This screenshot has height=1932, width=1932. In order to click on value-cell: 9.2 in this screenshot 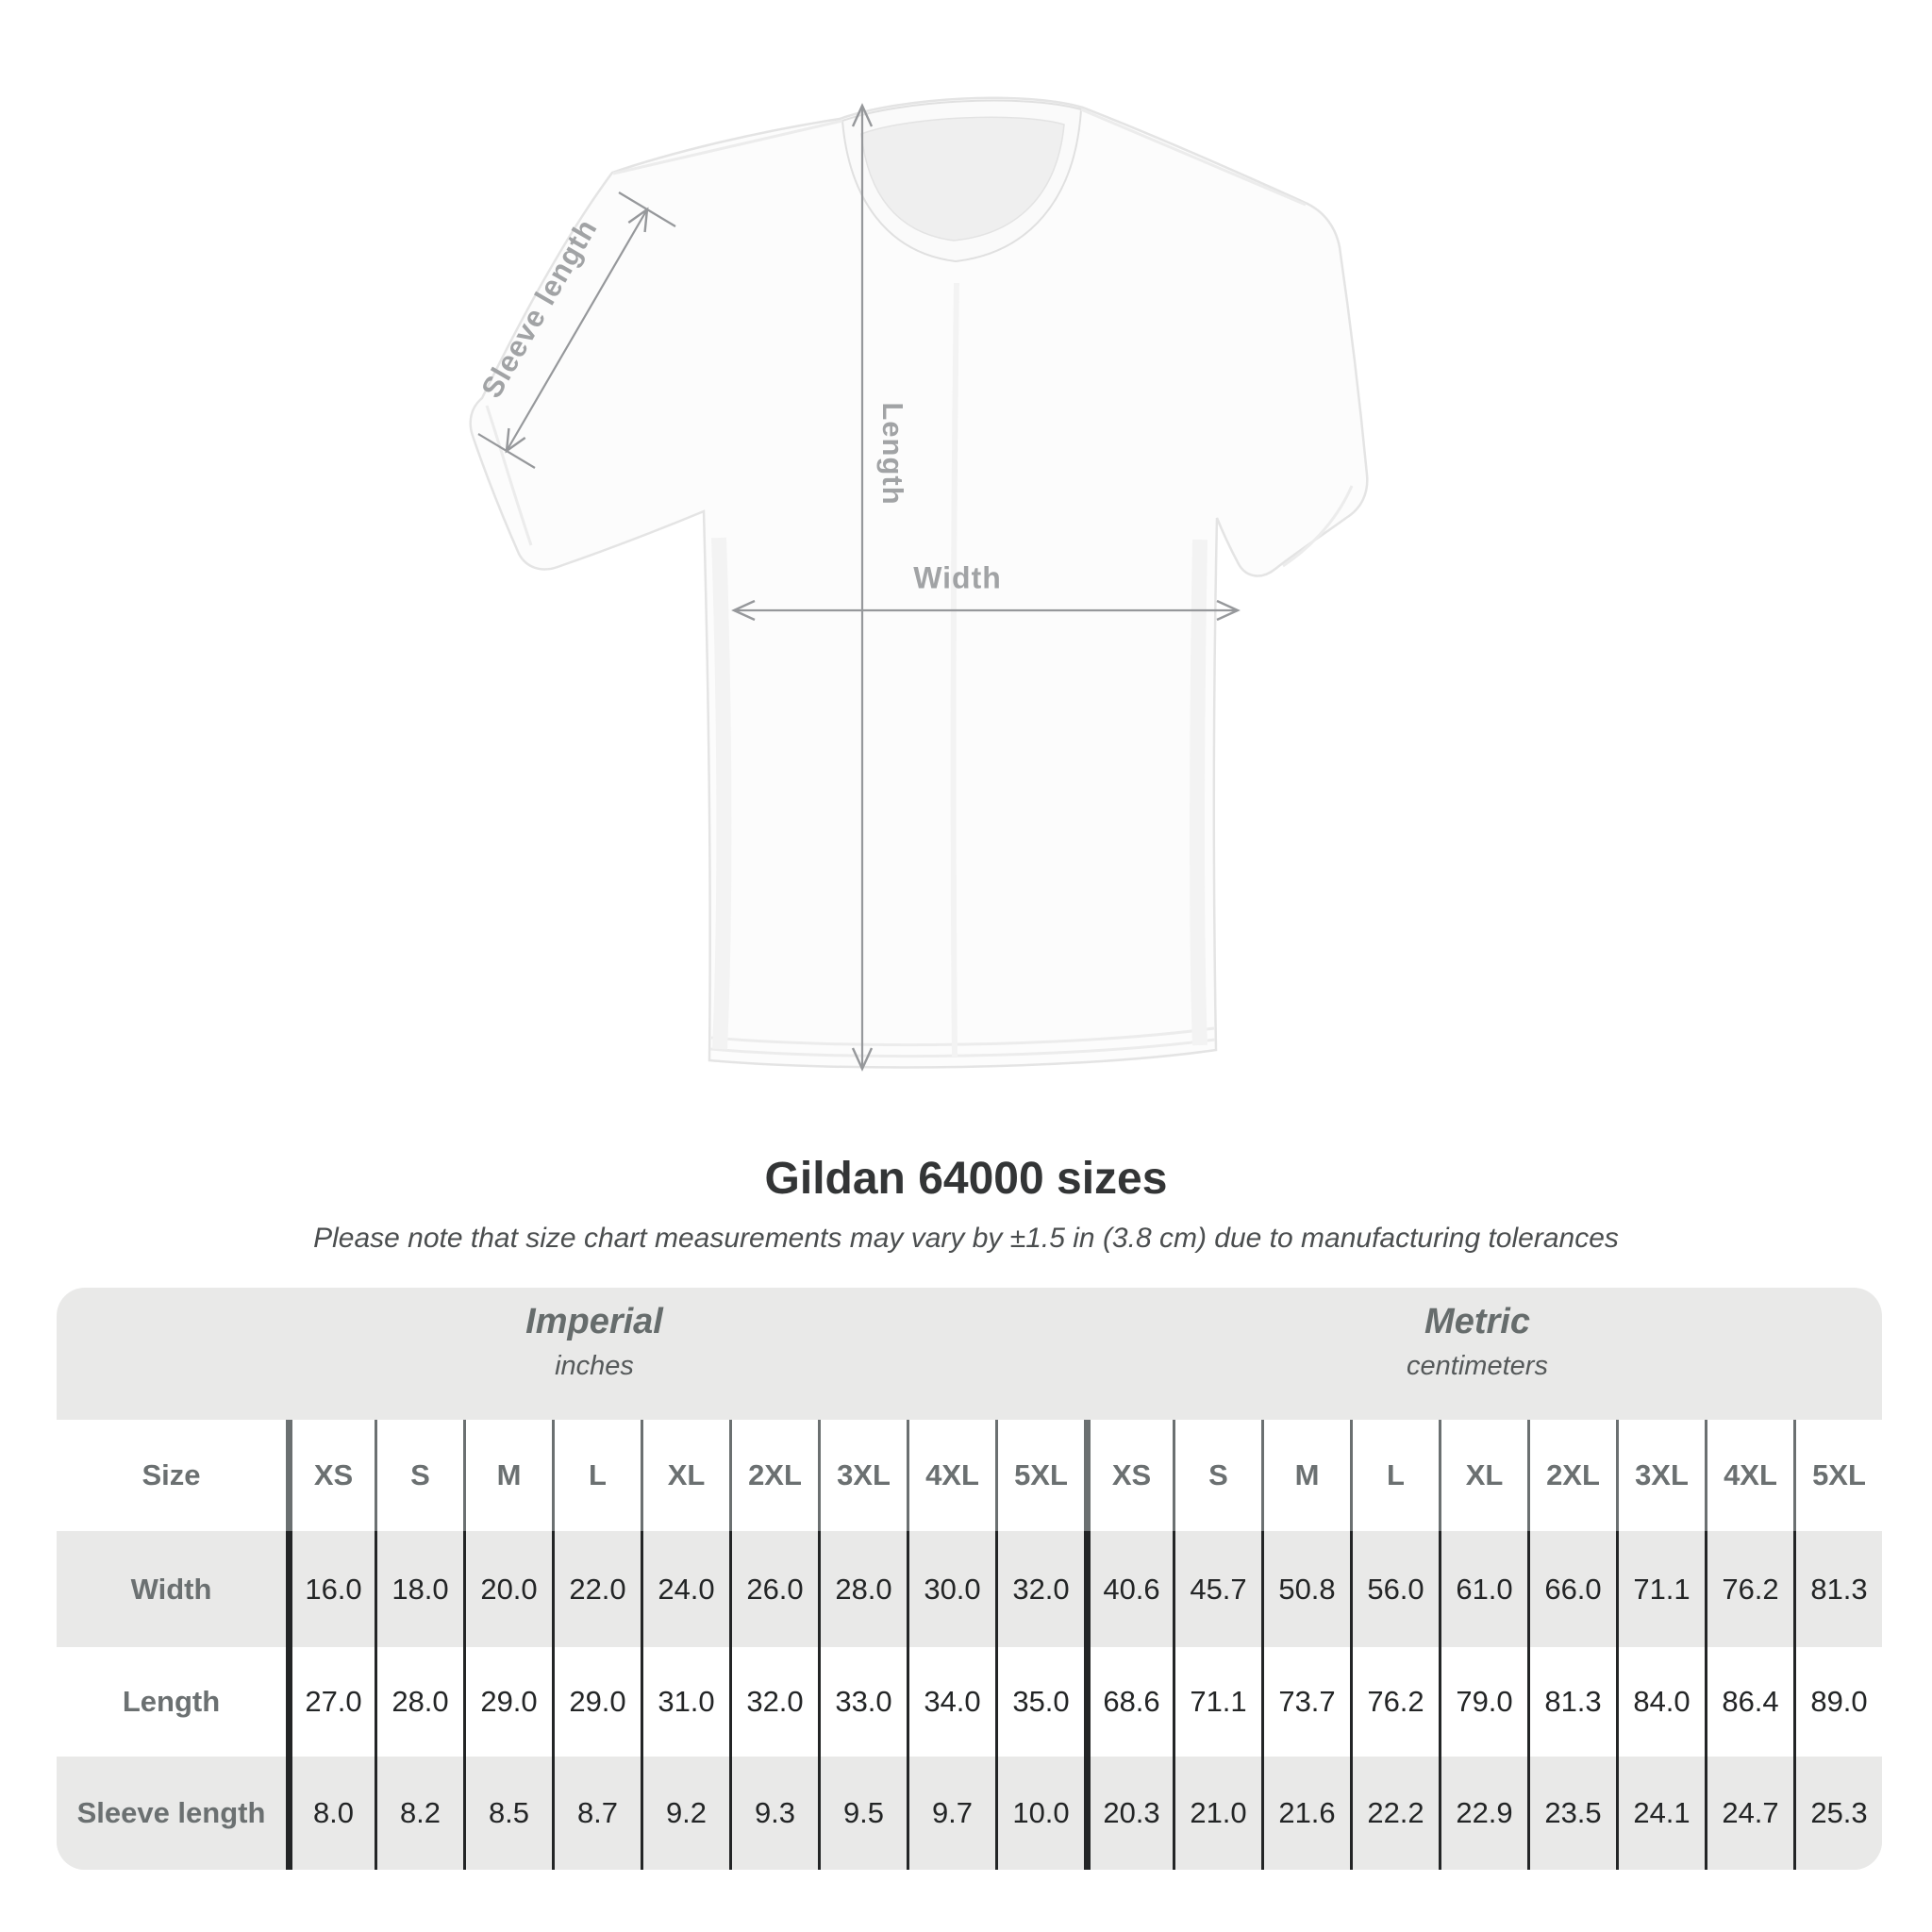, I will do `click(685, 1814)`.